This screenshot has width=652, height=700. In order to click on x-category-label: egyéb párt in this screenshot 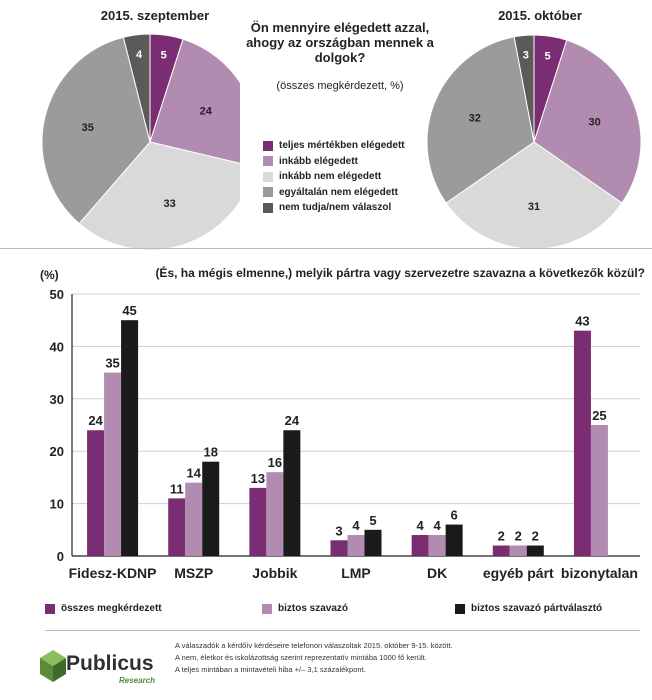, I will do `click(518, 573)`.